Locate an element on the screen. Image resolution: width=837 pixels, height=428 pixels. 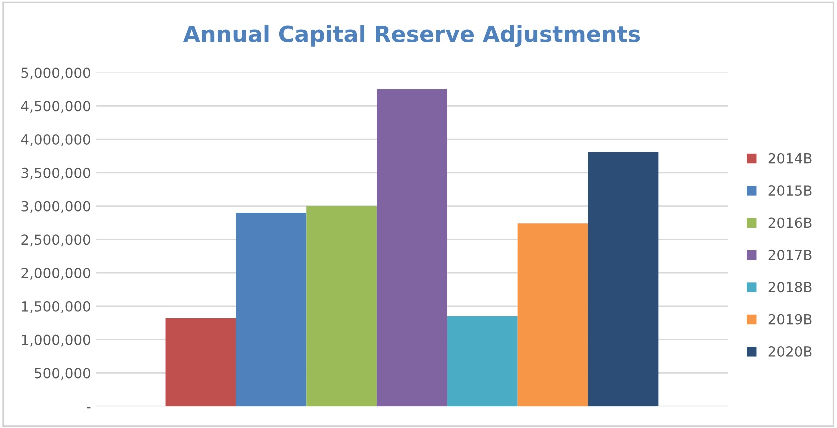
y-tick-label: 2,000,000 is located at coordinates (56, 274).